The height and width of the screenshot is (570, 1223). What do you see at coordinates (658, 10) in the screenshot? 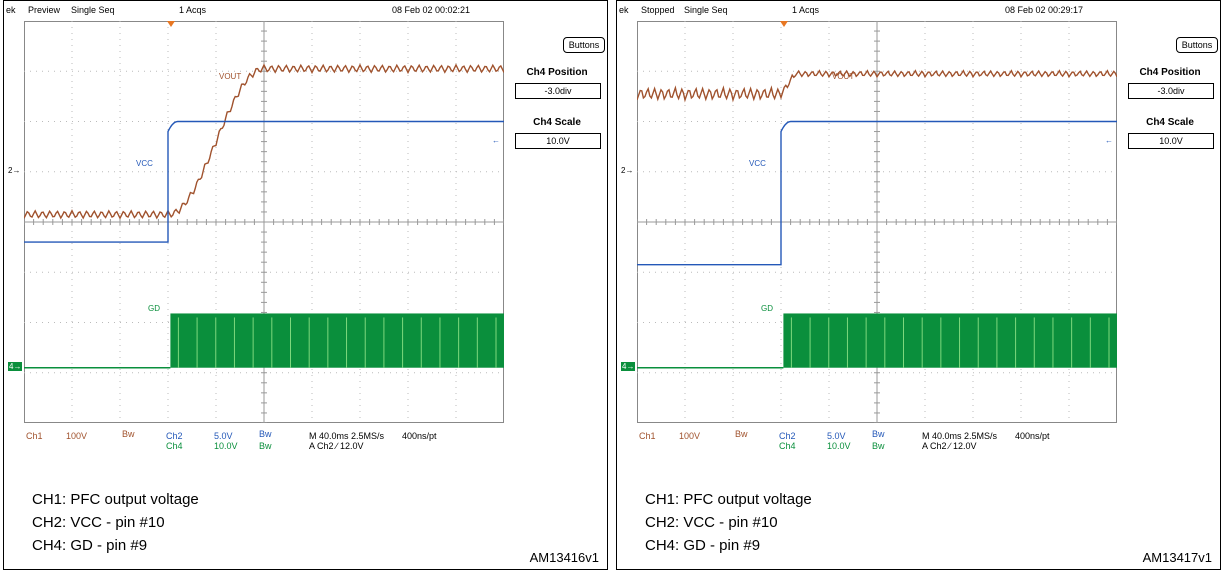
I see `acq-state: Stopped` at bounding box center [658, 10].